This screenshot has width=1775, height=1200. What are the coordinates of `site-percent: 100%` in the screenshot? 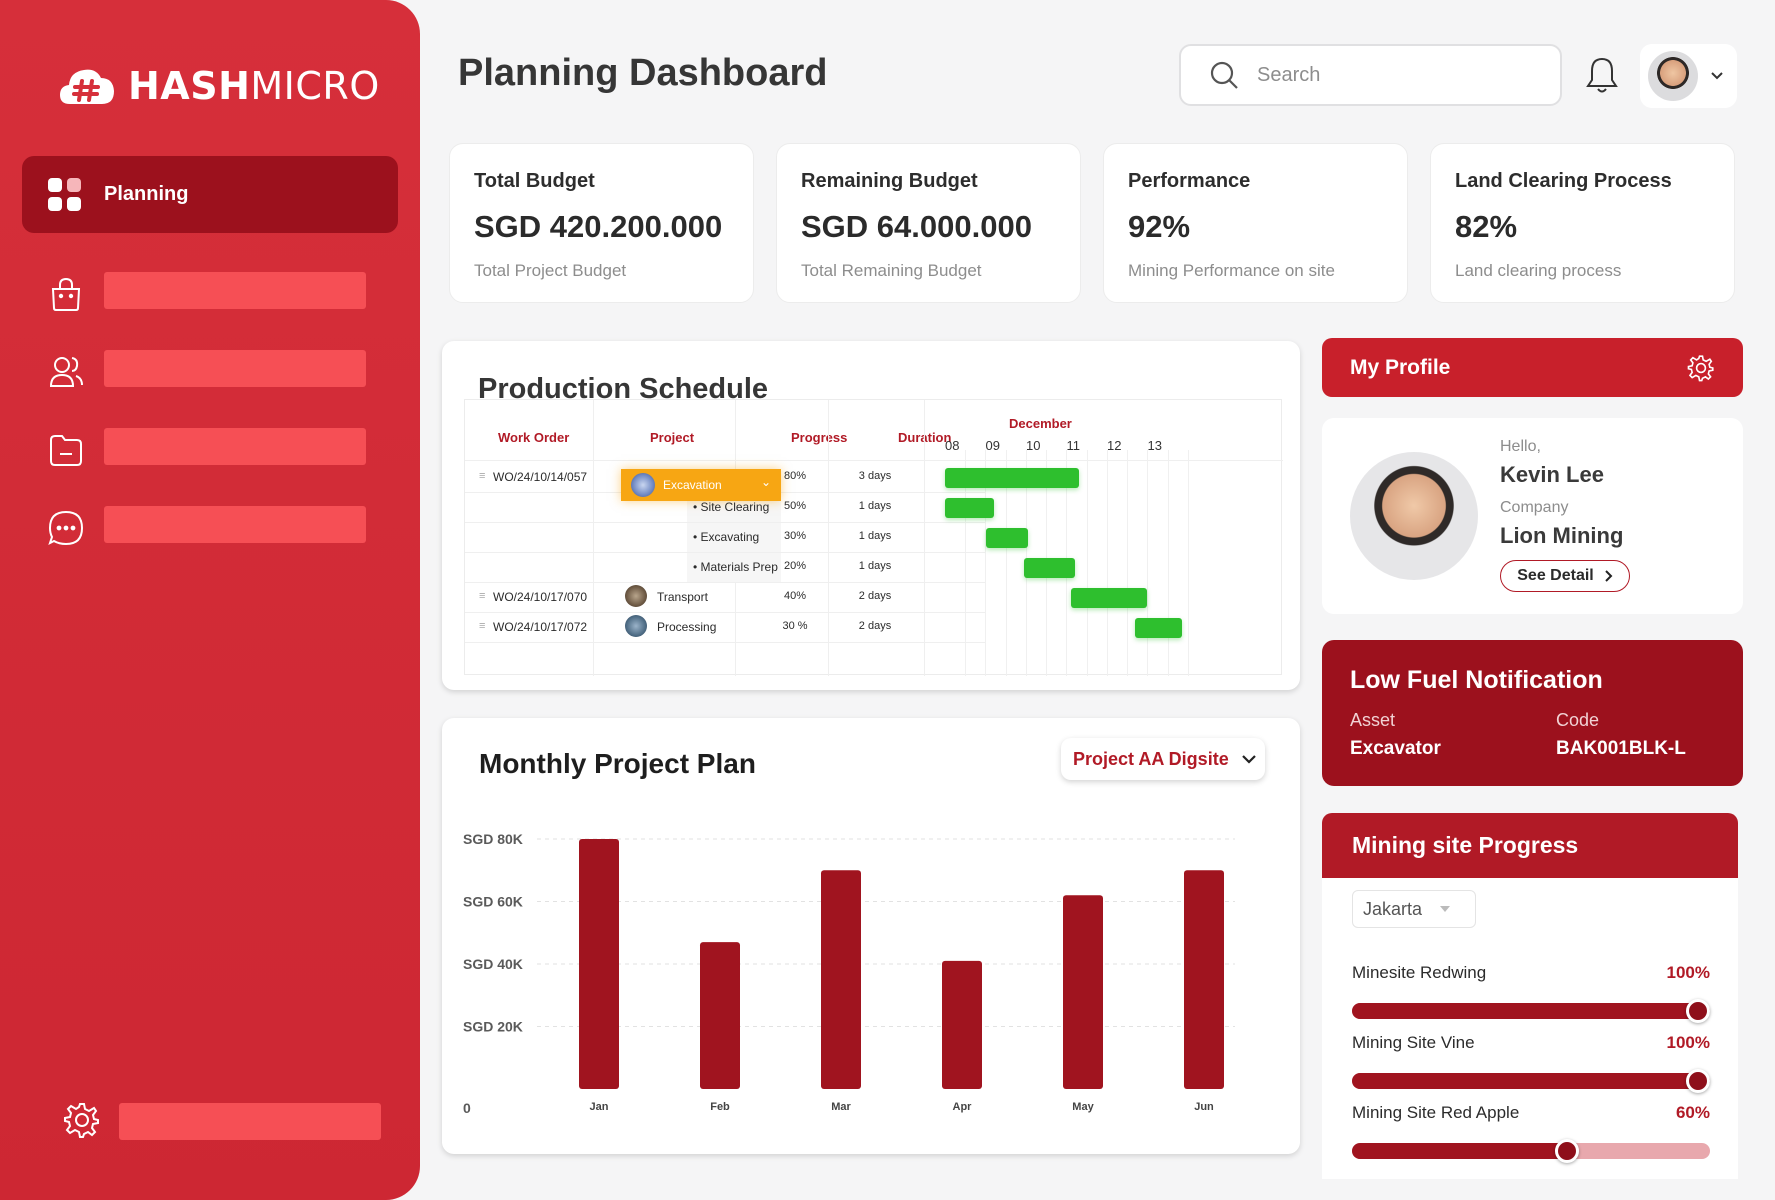 It's located at (1688, 972).